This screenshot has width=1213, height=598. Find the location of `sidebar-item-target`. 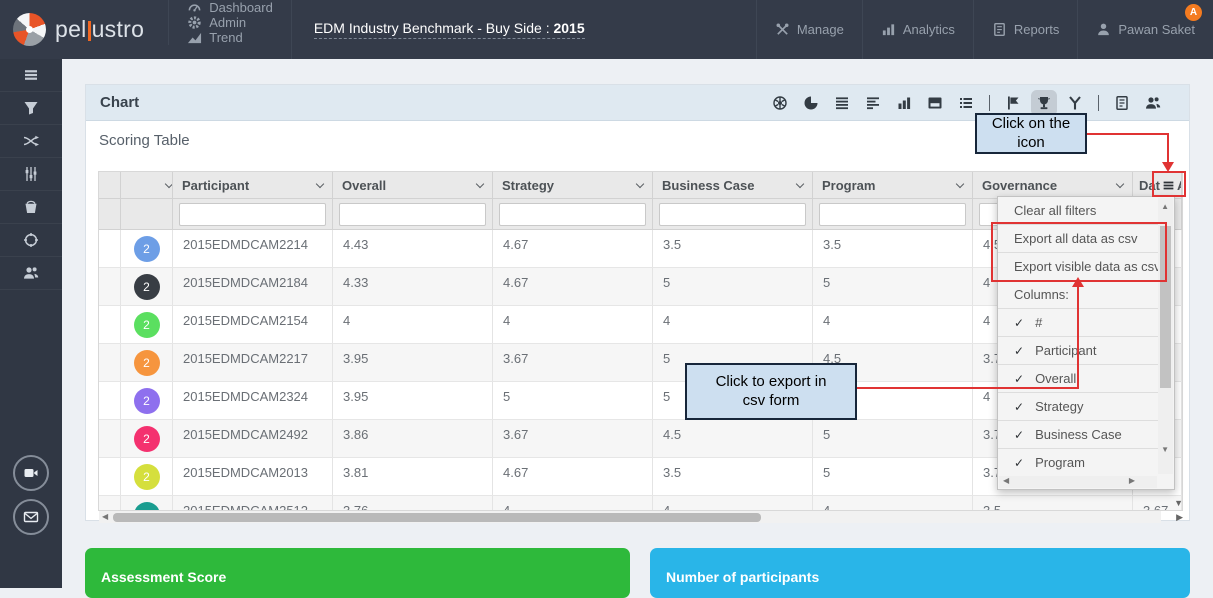

sidebar-item-target is located at coordinates (31, 240).